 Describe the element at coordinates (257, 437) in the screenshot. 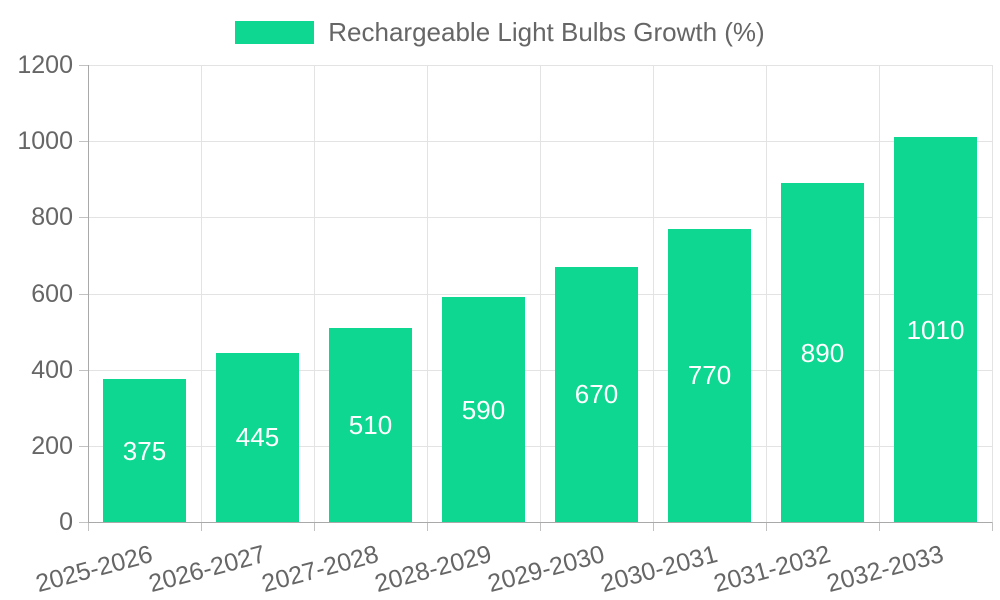

I see `bar-2026-2027` at that location.